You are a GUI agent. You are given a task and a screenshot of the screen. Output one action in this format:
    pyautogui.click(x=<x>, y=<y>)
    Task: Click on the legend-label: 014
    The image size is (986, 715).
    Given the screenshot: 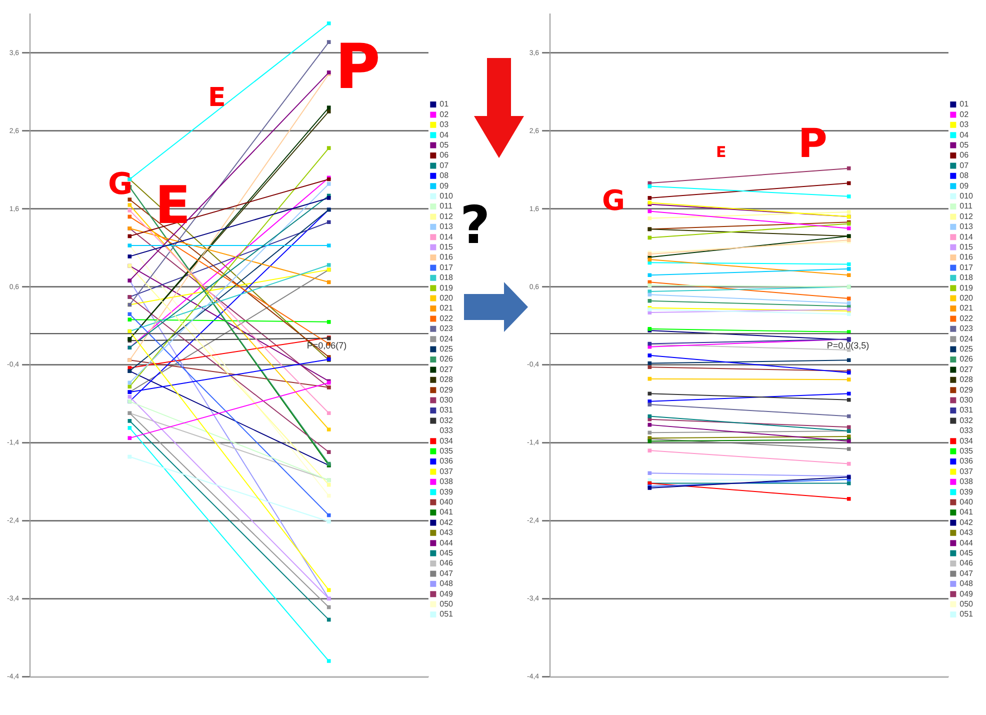 What is the action you would take?
    pyautogui.click(x=967, y=237)
    